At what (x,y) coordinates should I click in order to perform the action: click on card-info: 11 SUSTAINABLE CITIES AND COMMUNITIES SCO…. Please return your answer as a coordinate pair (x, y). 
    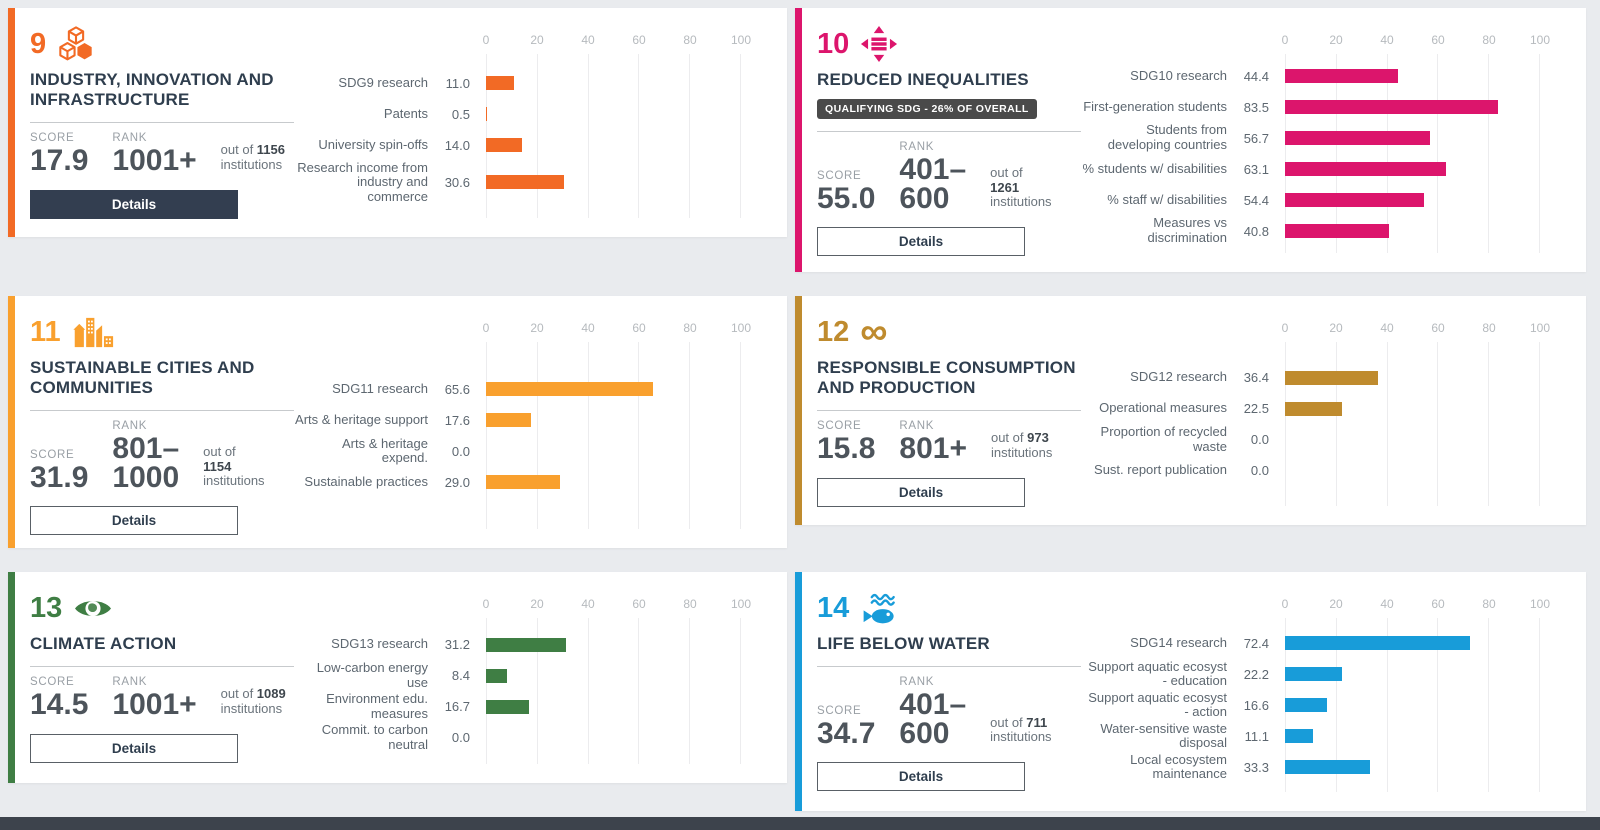
    Looking at the image, I should click on (162, 422).